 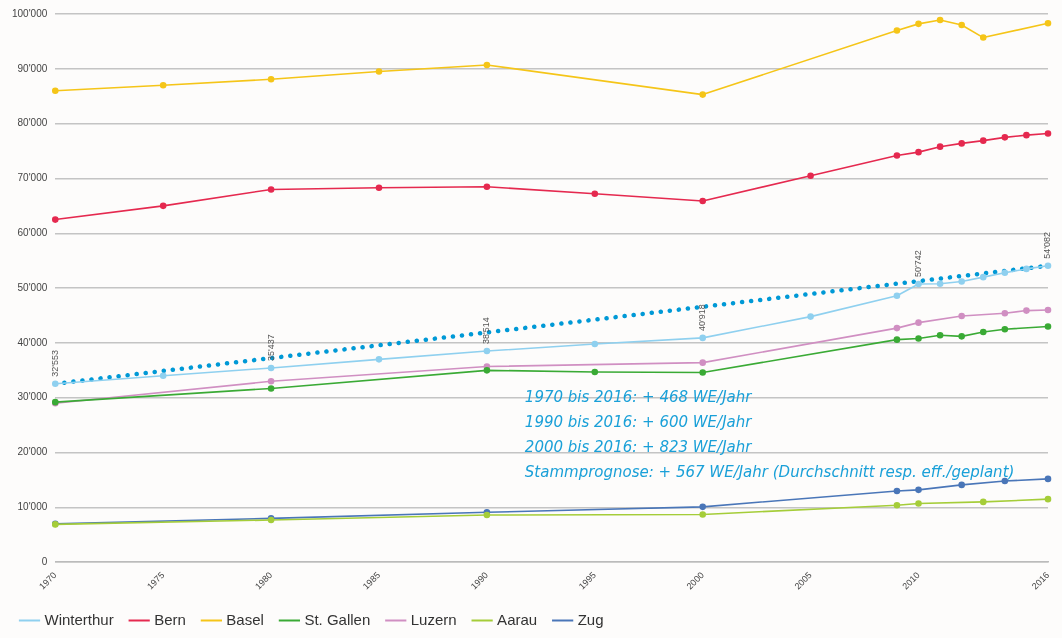 What do you see at coordinates (702, 317) in the screenshot?
I see `annotation: 40'918` at bounding box center [702, 317].